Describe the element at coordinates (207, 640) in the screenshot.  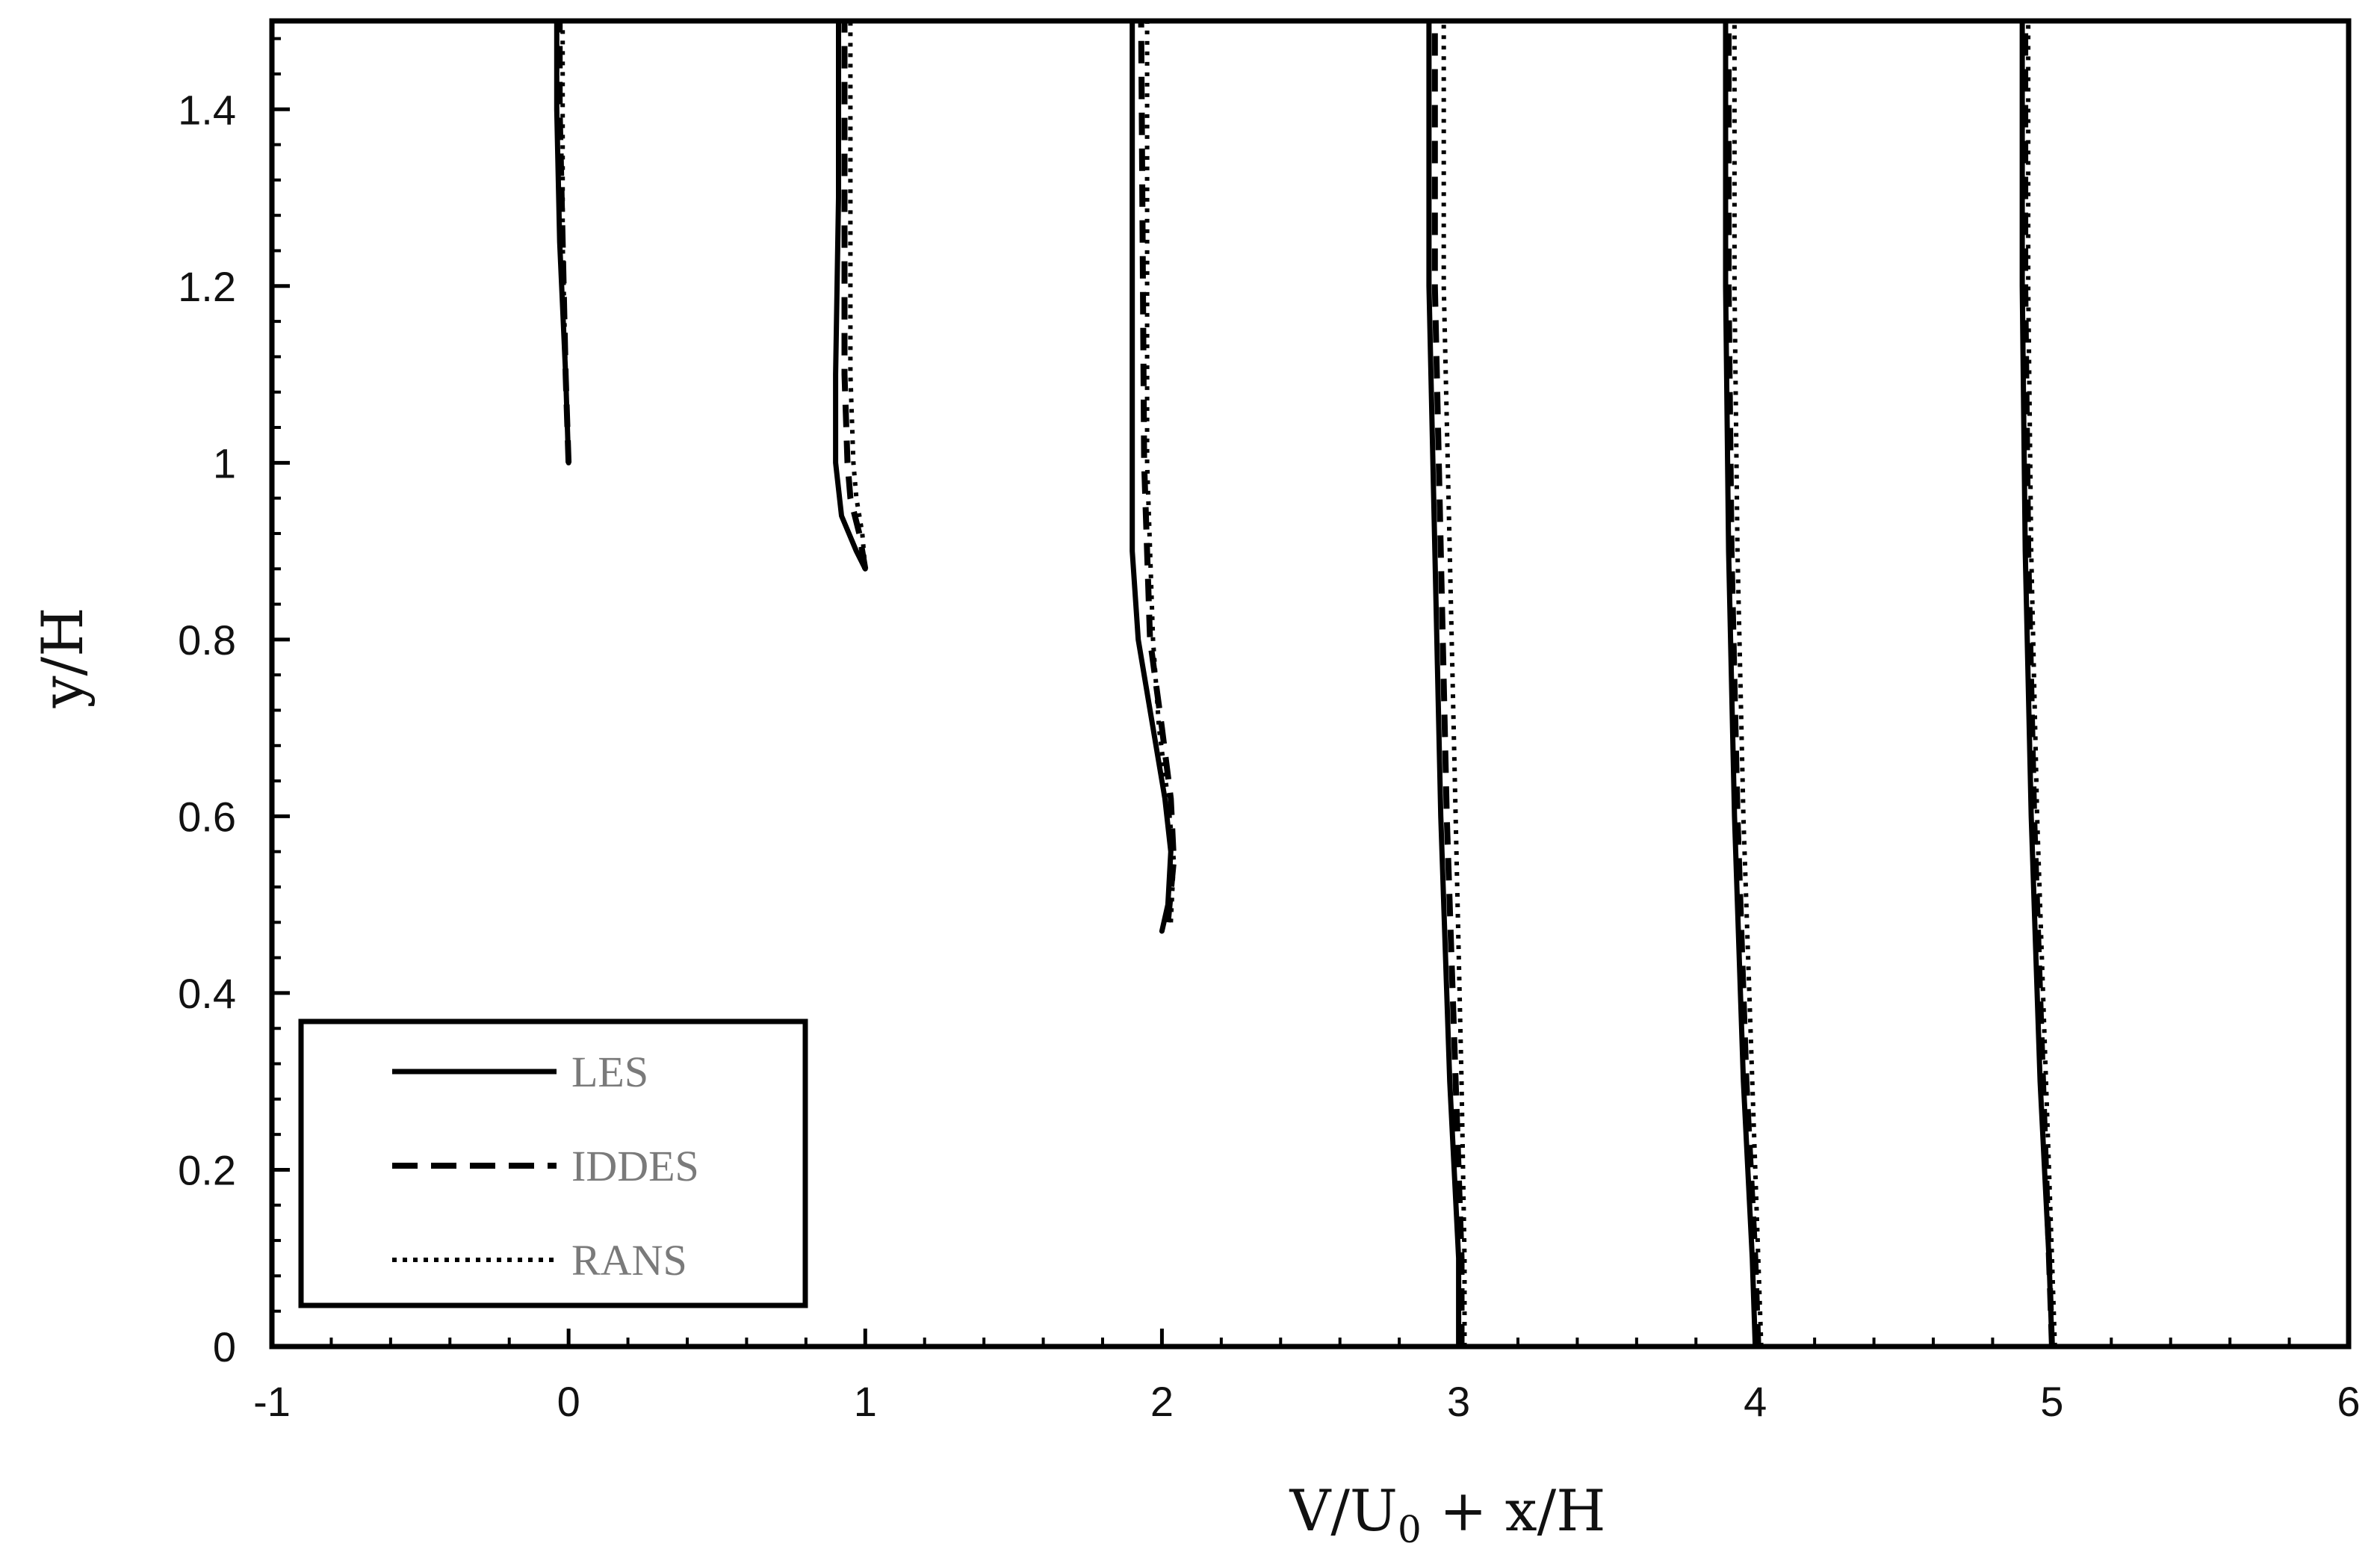
I see `y-tick-label: 0.8` at that location.